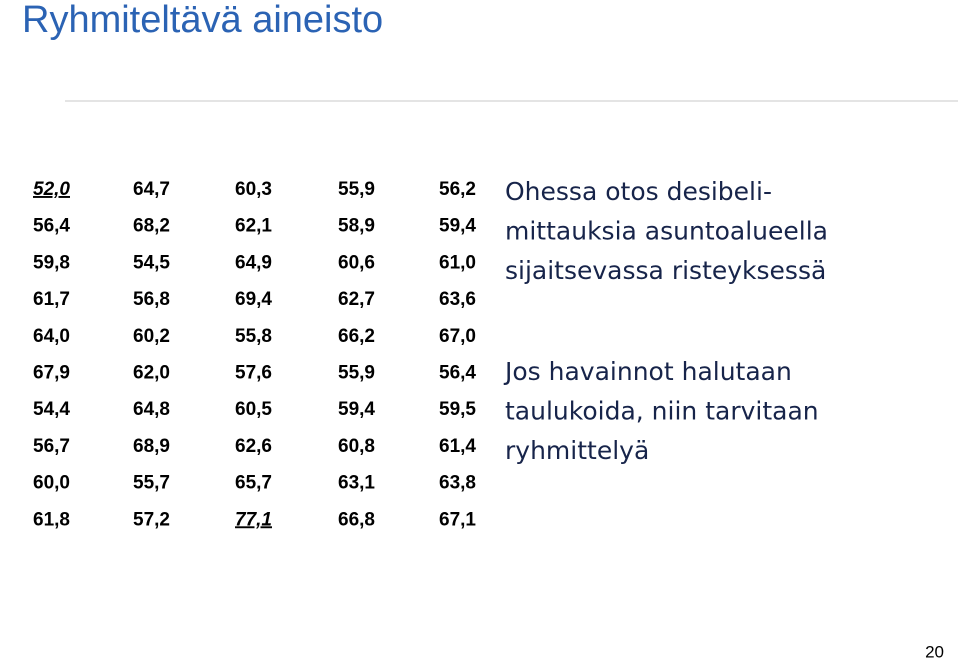  What do you see at coordinates (457, 299) in the screenshot?
I see `table-cell: 63,6` at bounding box center [457, 299].